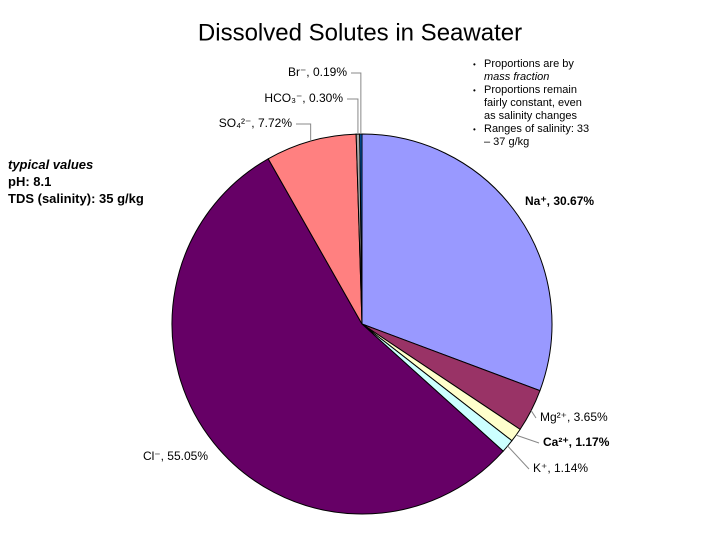 This screenshot has width=720, height=540. What do you see at coordinates (537, 135) in the screenshot?
I see `bullet-text: Ranges of salinity: 33 – 37 g/kg` at bounding box center [537, 135].